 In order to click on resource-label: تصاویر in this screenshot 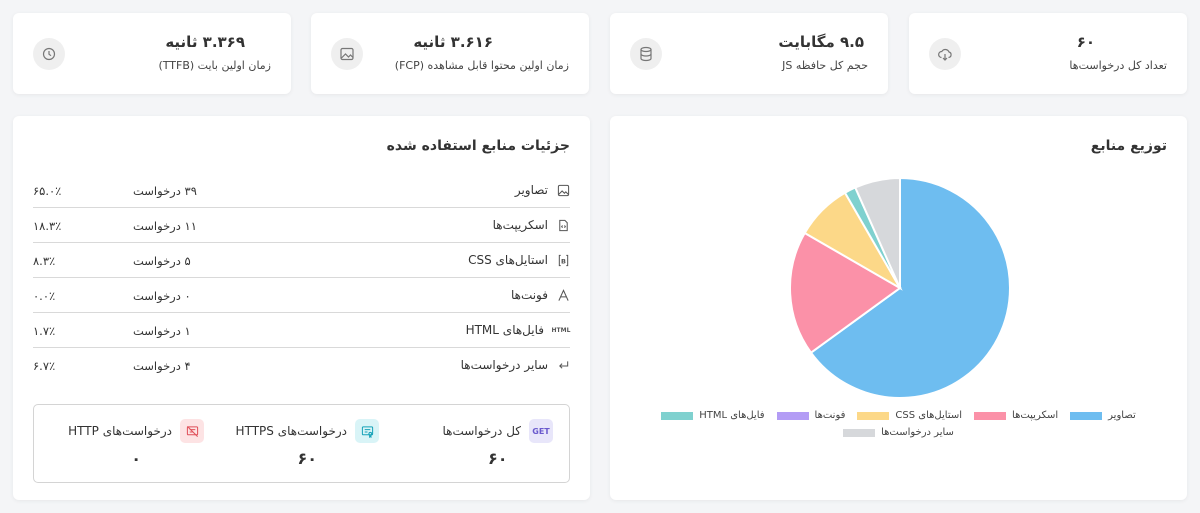, I will do `click(531, 190)`.